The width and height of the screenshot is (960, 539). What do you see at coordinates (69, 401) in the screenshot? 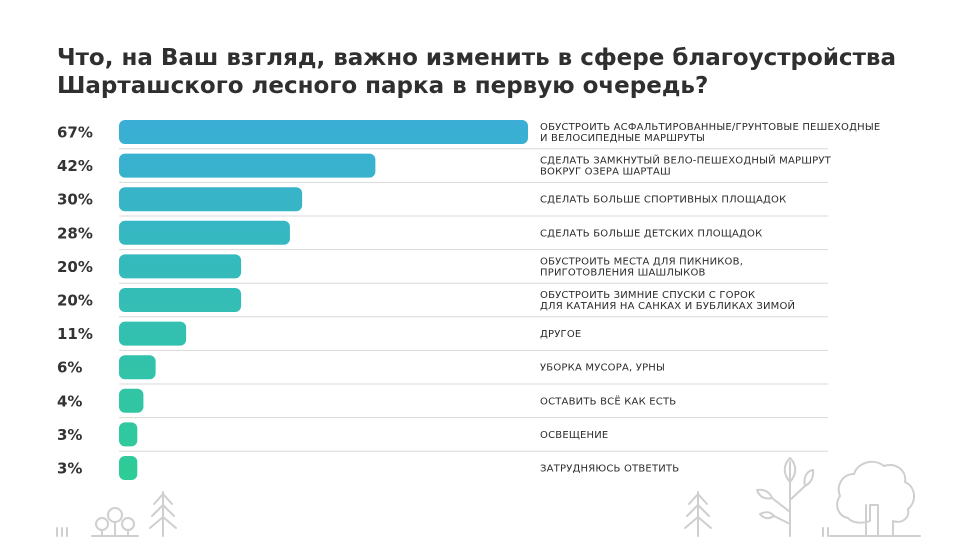
I see `value-label: 4%` at bounding box center [69, 401].